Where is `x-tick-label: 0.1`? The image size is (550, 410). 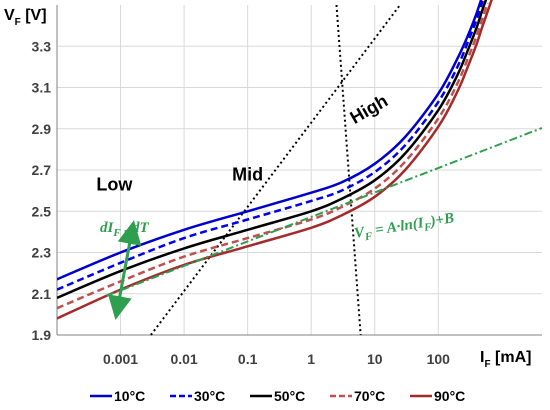
x-tick-label: 0.1 is located at coordinates (248, 359).